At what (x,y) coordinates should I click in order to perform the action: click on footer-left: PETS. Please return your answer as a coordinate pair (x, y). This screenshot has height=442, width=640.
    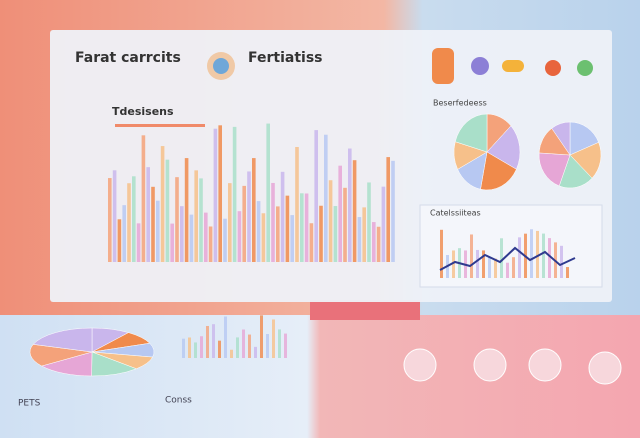
    Looking at the image, I should click on (29, 404).